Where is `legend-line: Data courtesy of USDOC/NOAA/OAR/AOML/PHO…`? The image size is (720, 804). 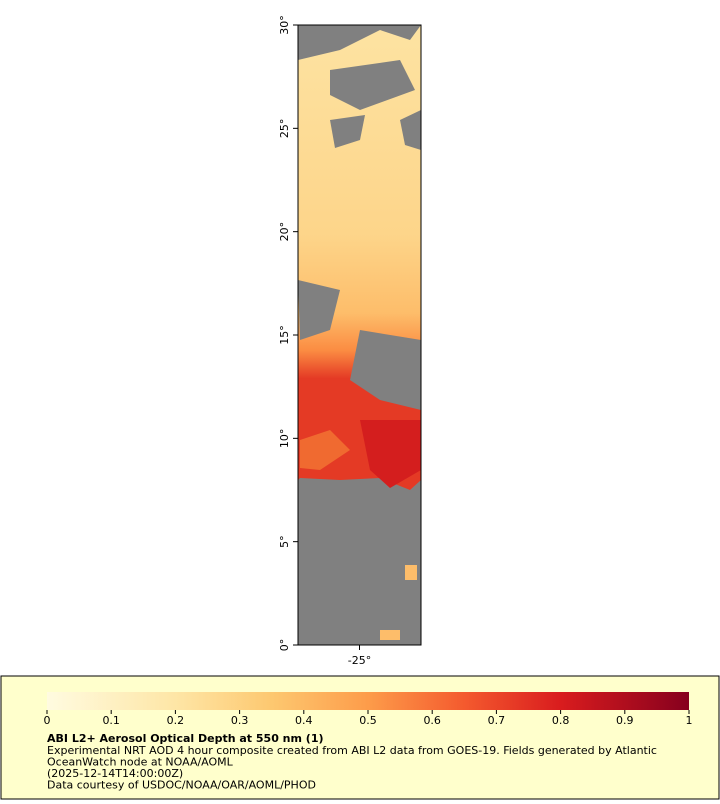 legend-line: Data courtesy of USDOC/NOAA/OAR/AOML/PHO… is located at coordinates (181, 785).